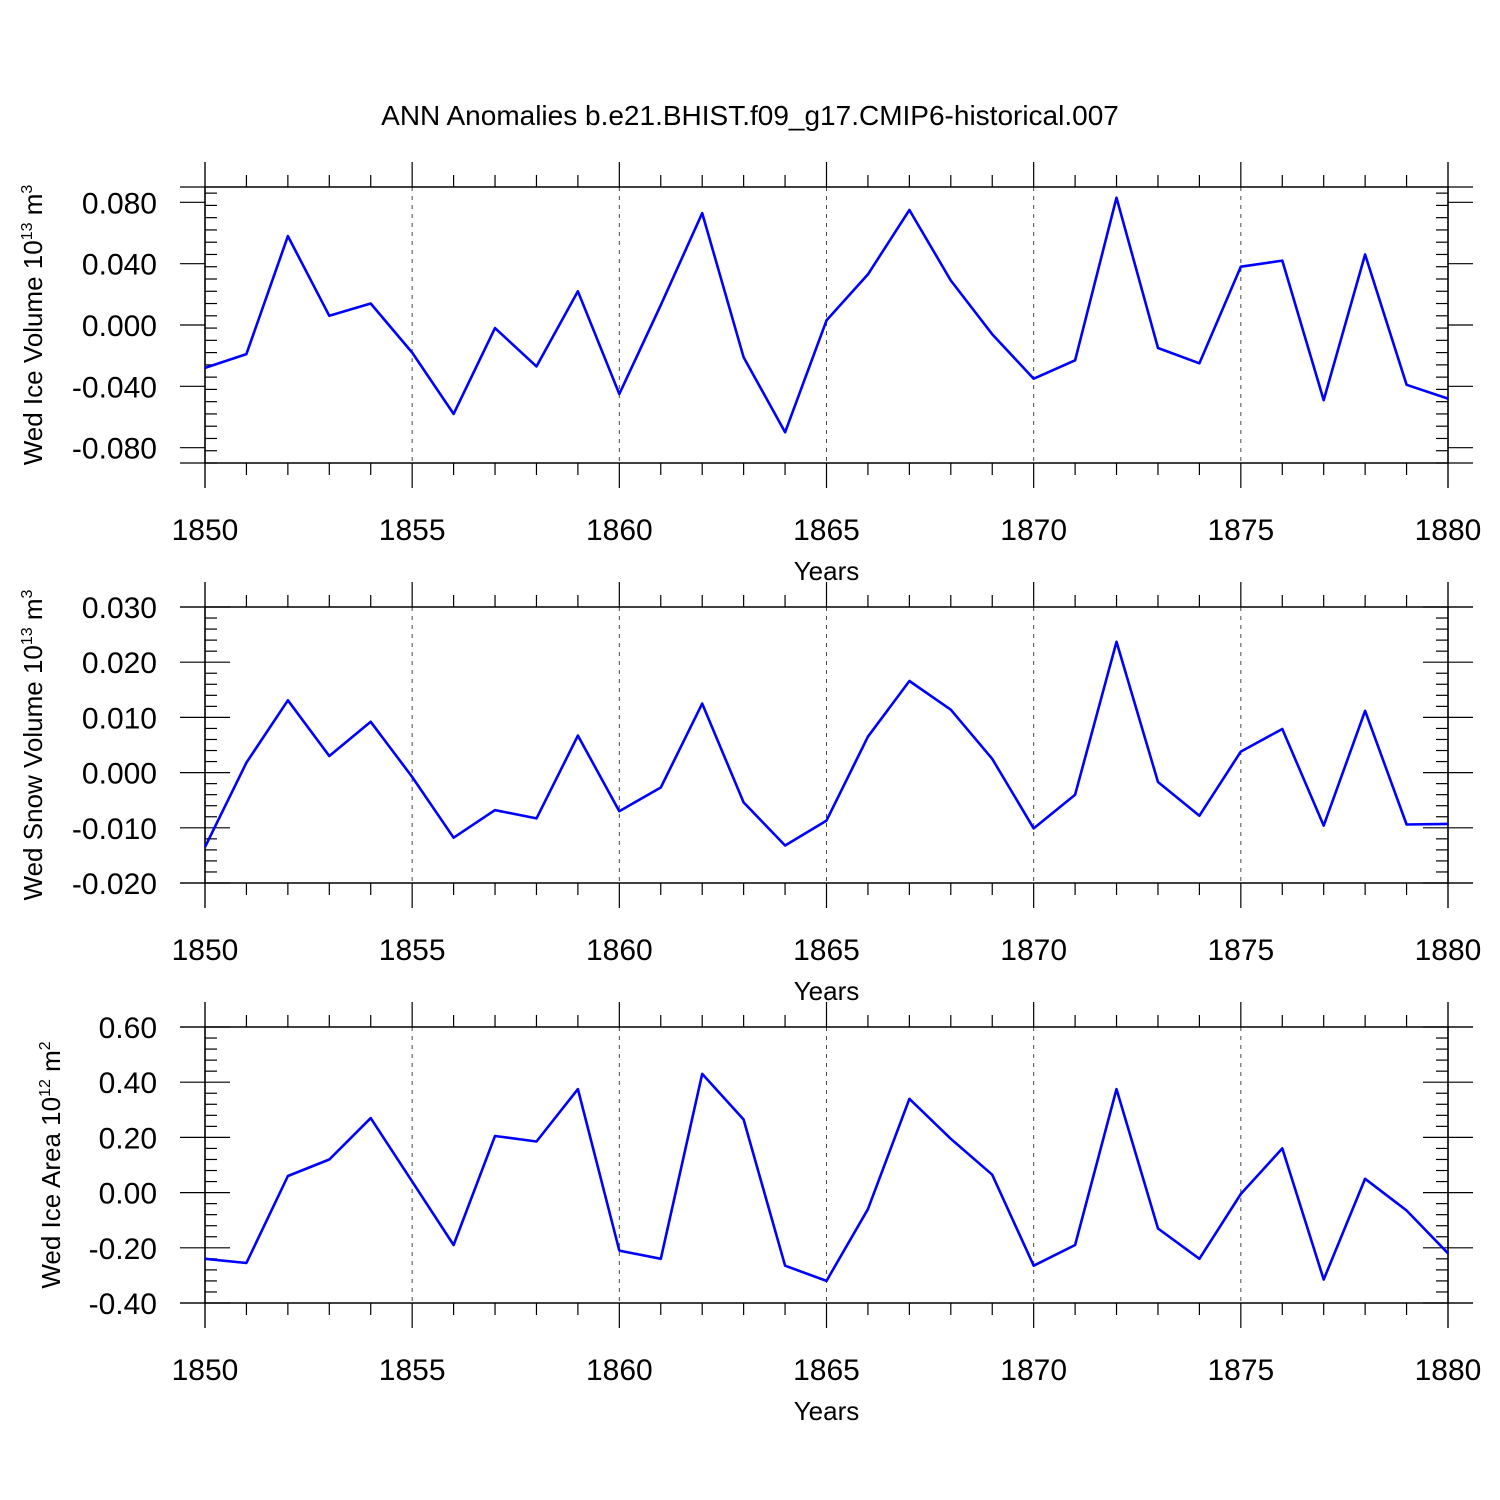  What do you see at coordinates (114, 449) in the screenshot?
I see `ice-volume-y-tick-label: -0.080` at bounding box center [114, 449].